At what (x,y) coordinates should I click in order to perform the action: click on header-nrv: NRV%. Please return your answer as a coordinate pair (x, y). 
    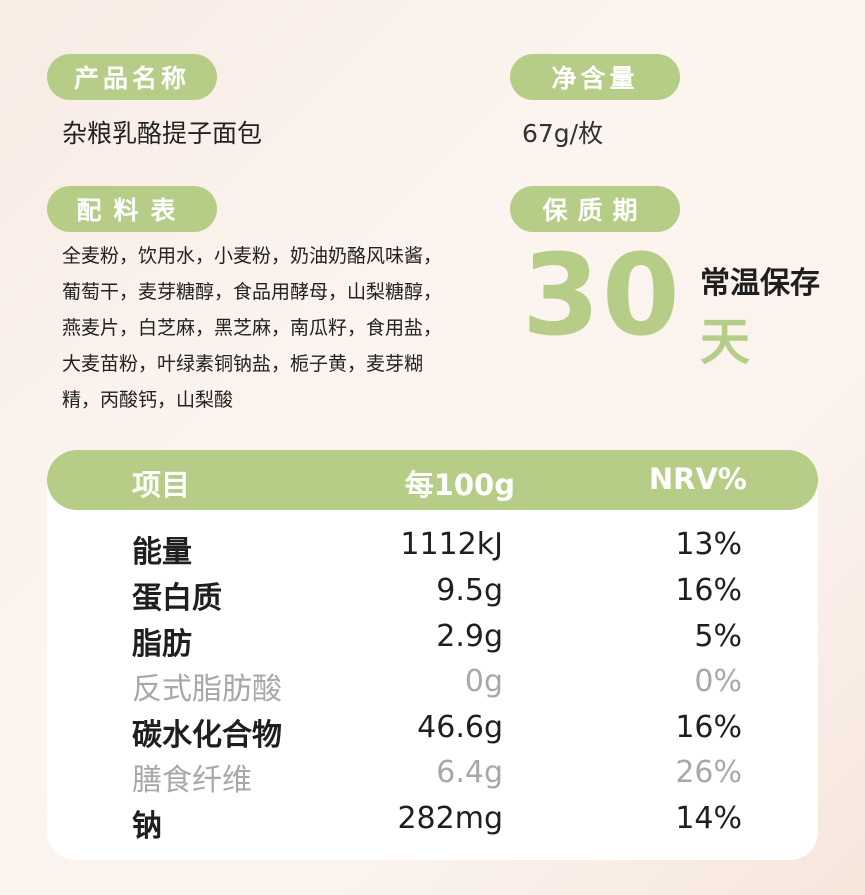
    Looking at the image, I should click on (697, 479).